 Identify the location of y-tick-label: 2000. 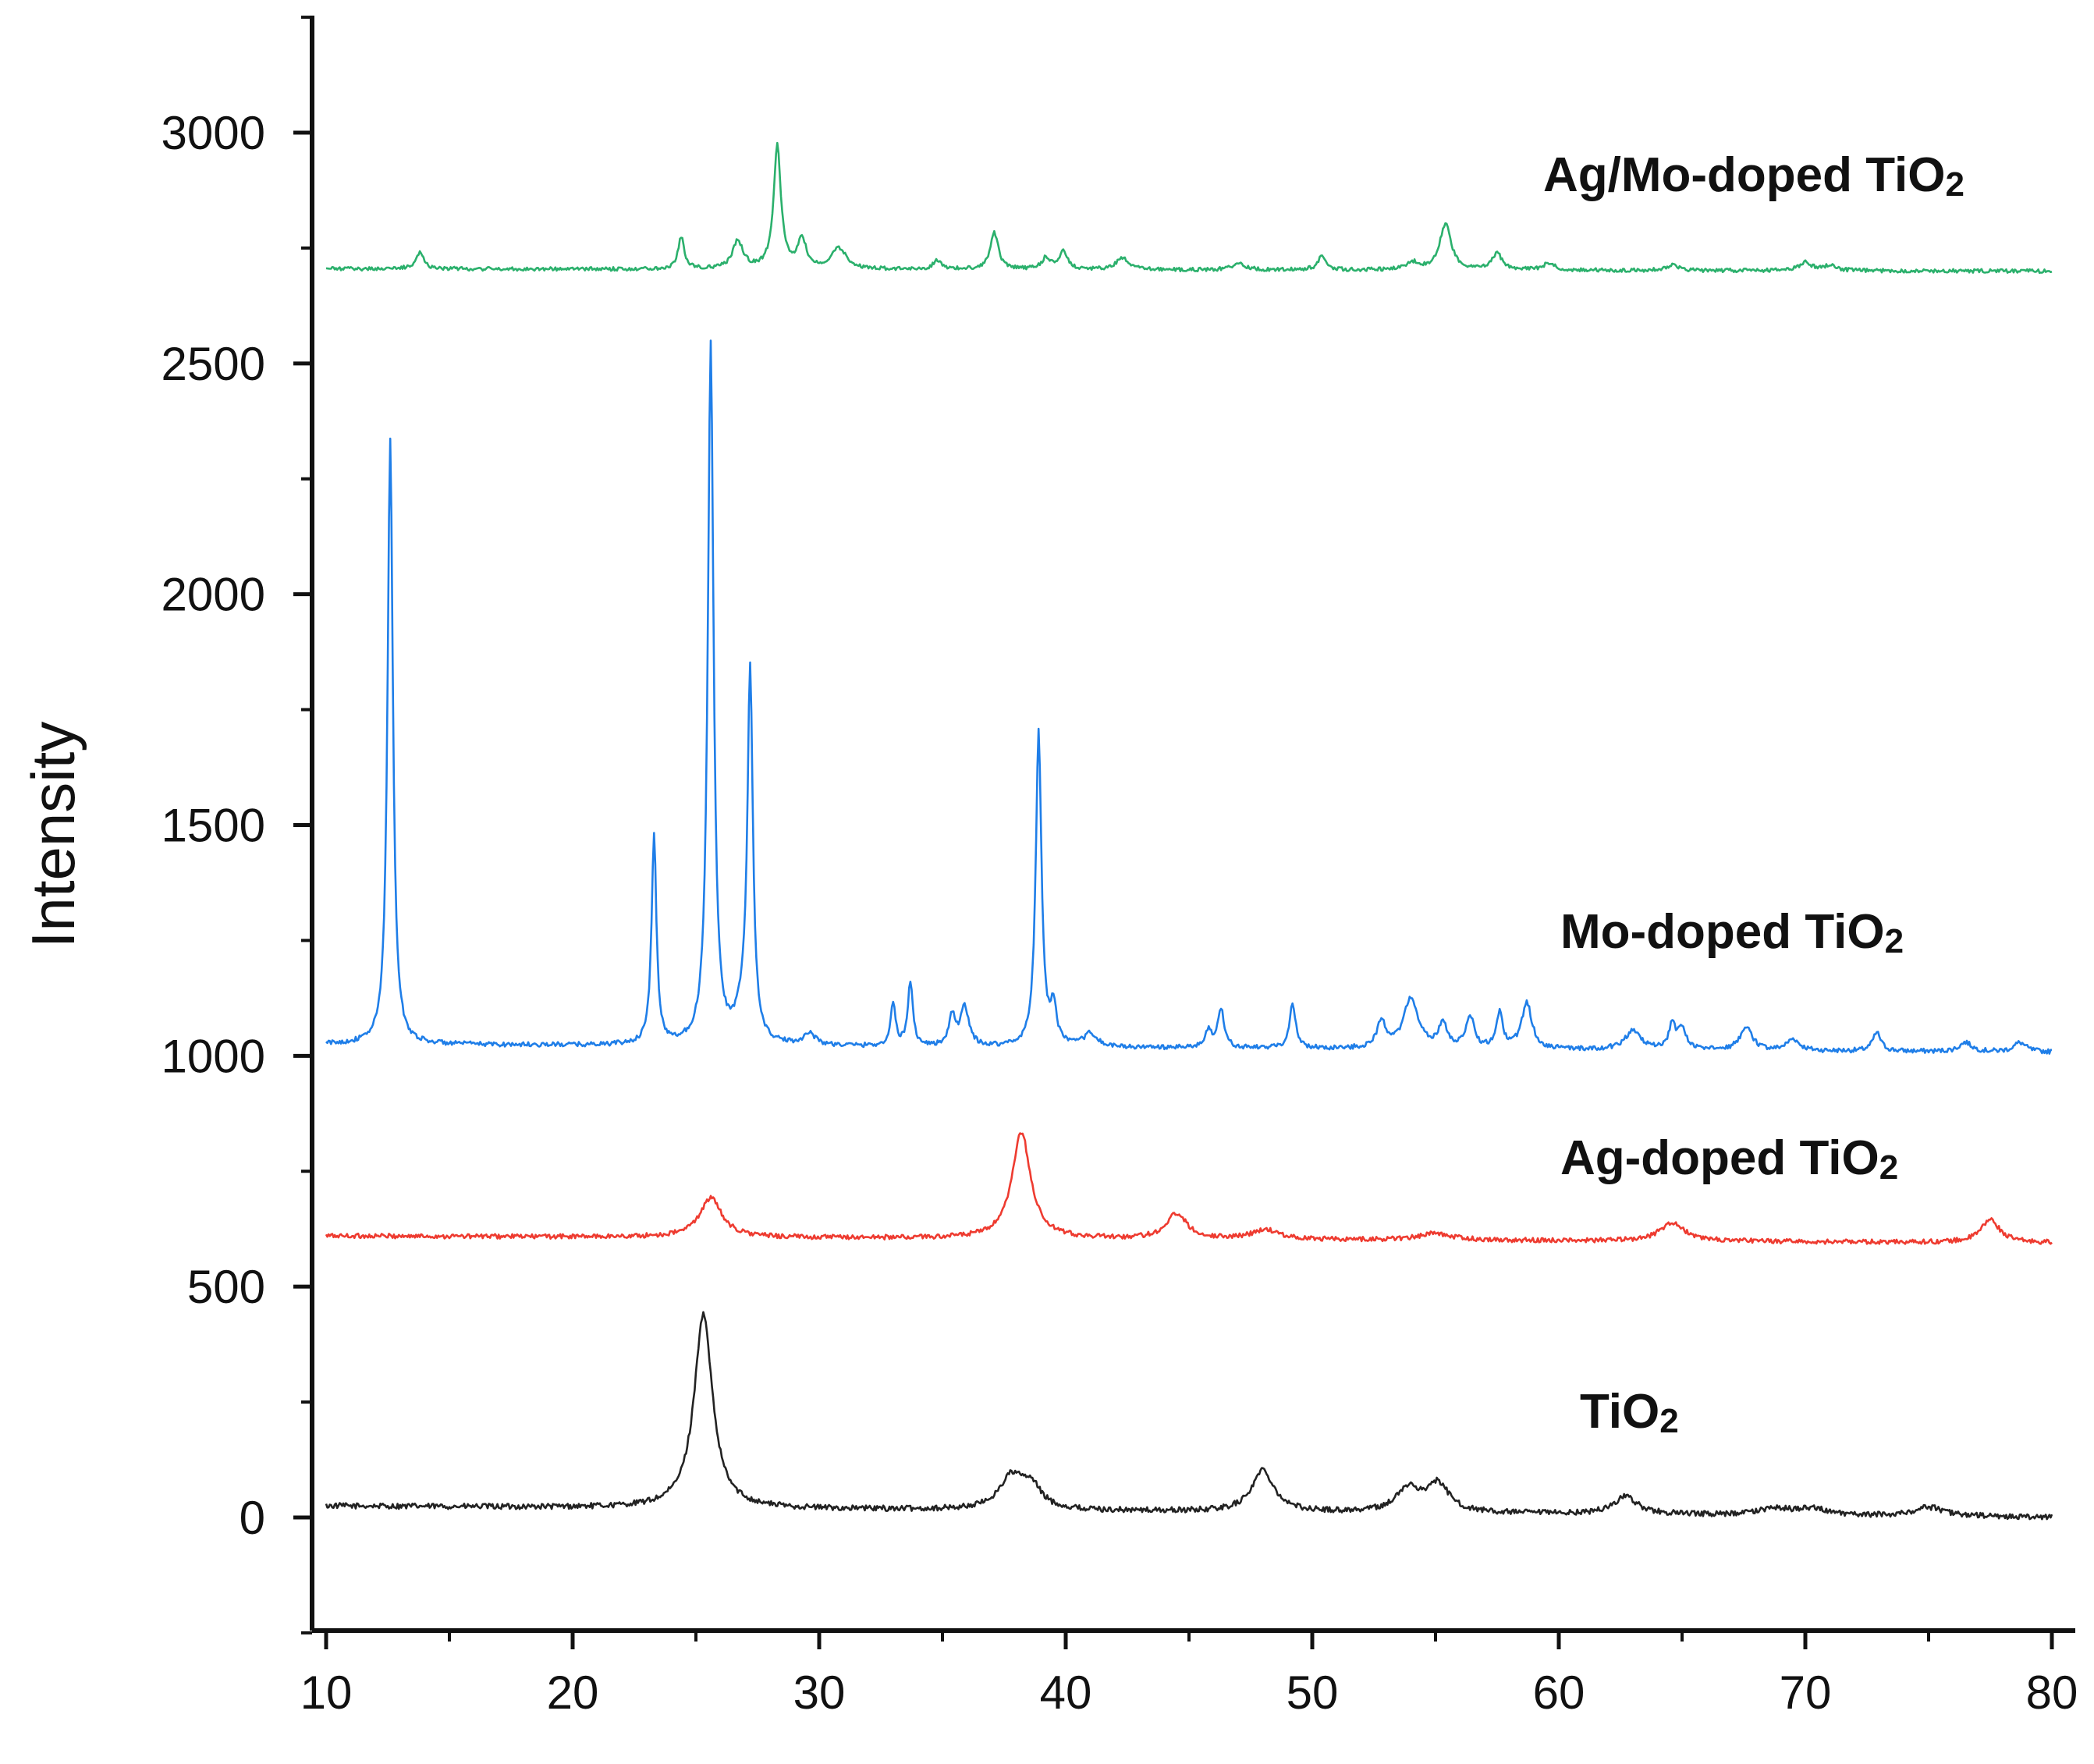
(213, 595).